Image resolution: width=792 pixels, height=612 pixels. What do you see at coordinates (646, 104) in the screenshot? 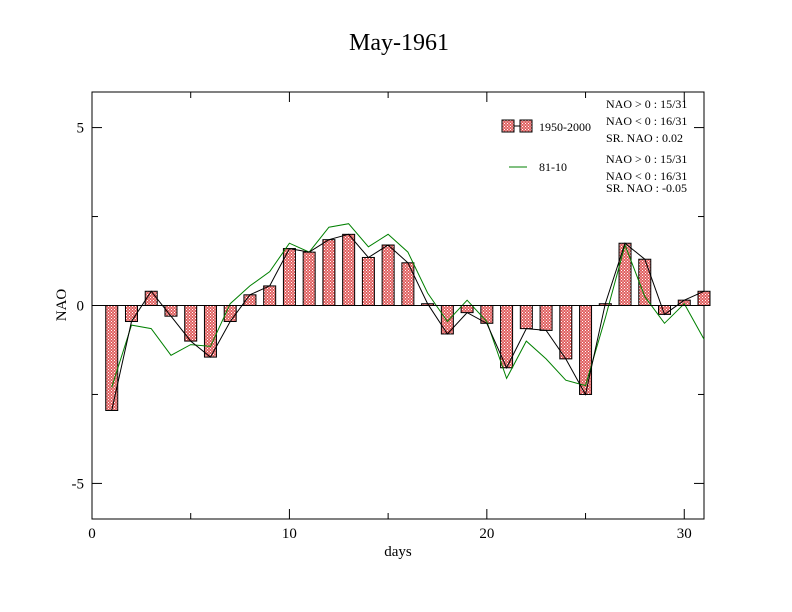
I see `legend-stat-1-0: NAO > 0 : 15/31` at bounding box center [646, 104].